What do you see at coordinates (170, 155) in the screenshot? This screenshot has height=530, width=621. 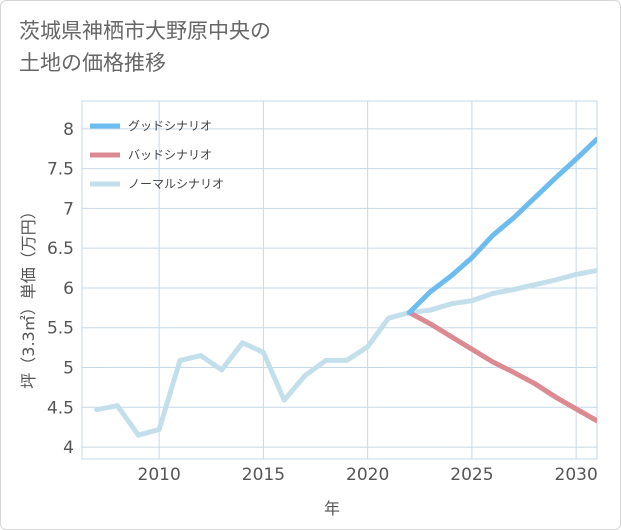 I see `legend-label: バッドシナリオ` at bounding box center [170, 155].